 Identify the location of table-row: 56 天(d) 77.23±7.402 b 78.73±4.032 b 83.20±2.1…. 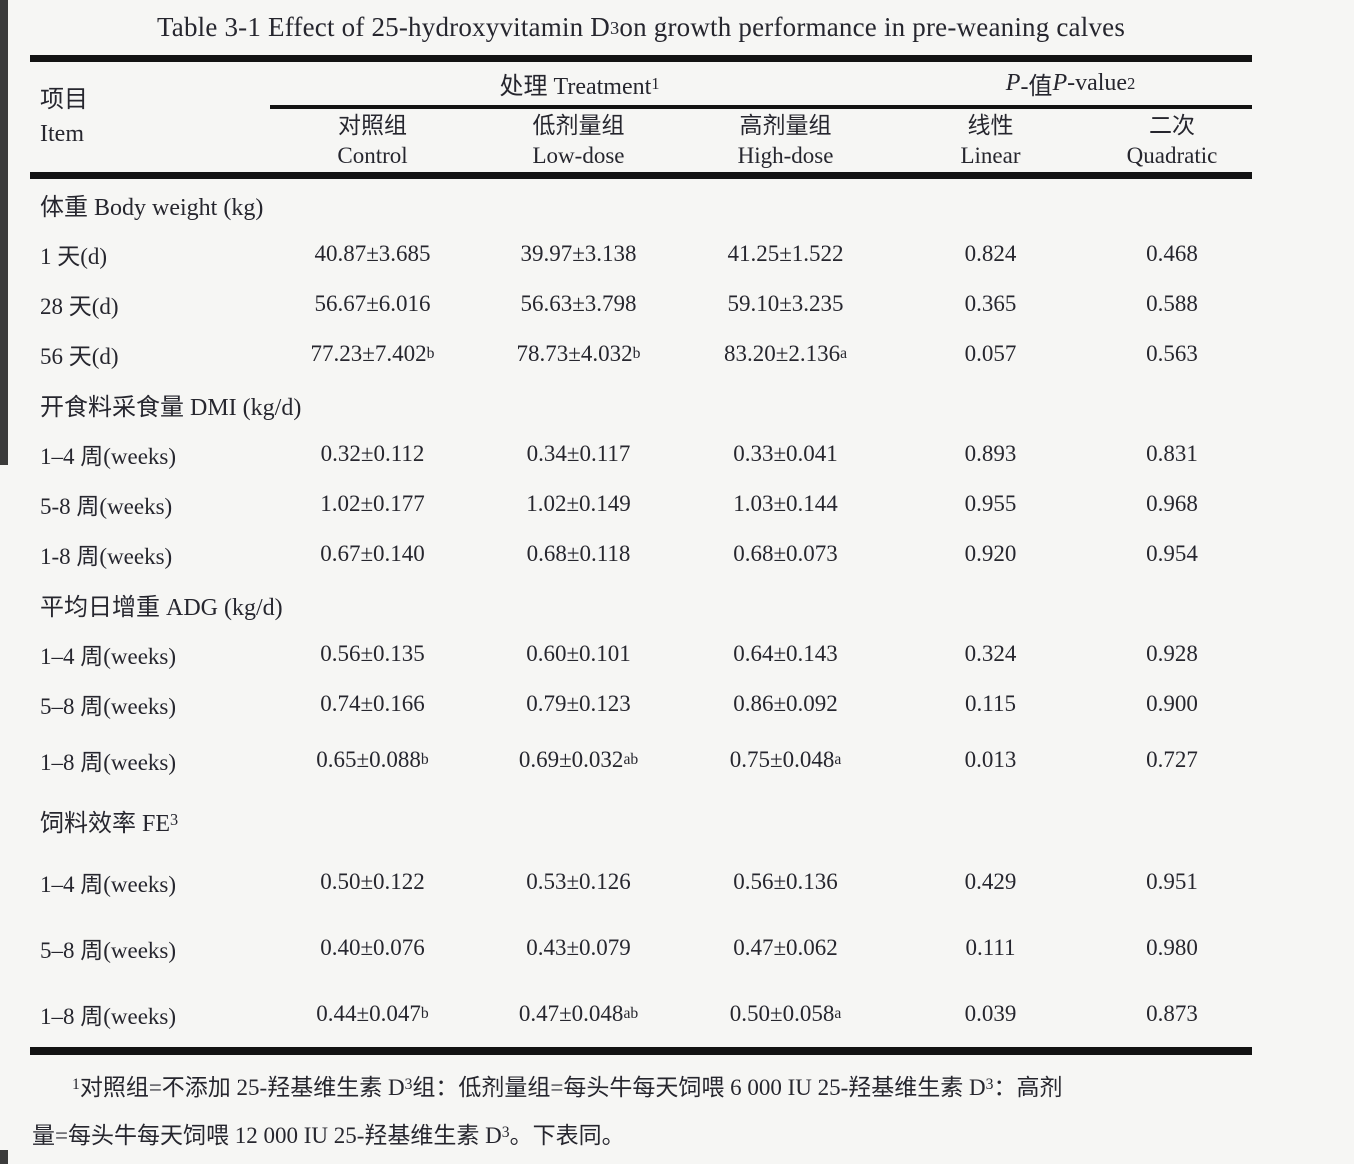
(641, 354).